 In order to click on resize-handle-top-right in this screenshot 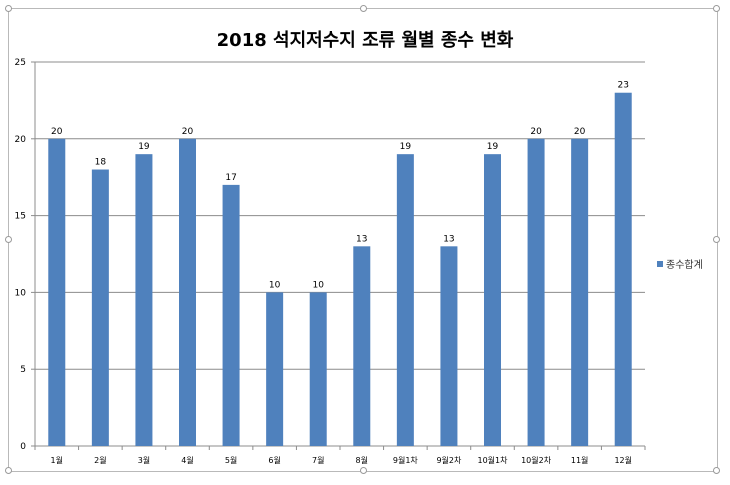, I will do `click(716, 8)`.